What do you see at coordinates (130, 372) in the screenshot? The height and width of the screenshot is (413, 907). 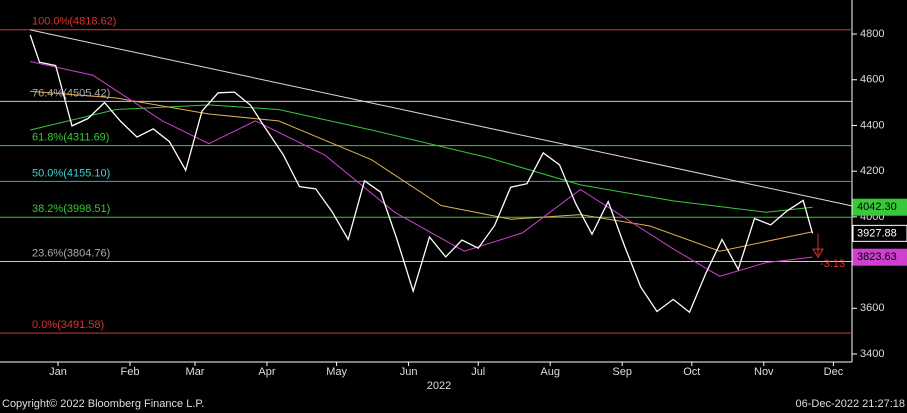 I see `x-tick-label: Feb` at bounding box center [130, 372].